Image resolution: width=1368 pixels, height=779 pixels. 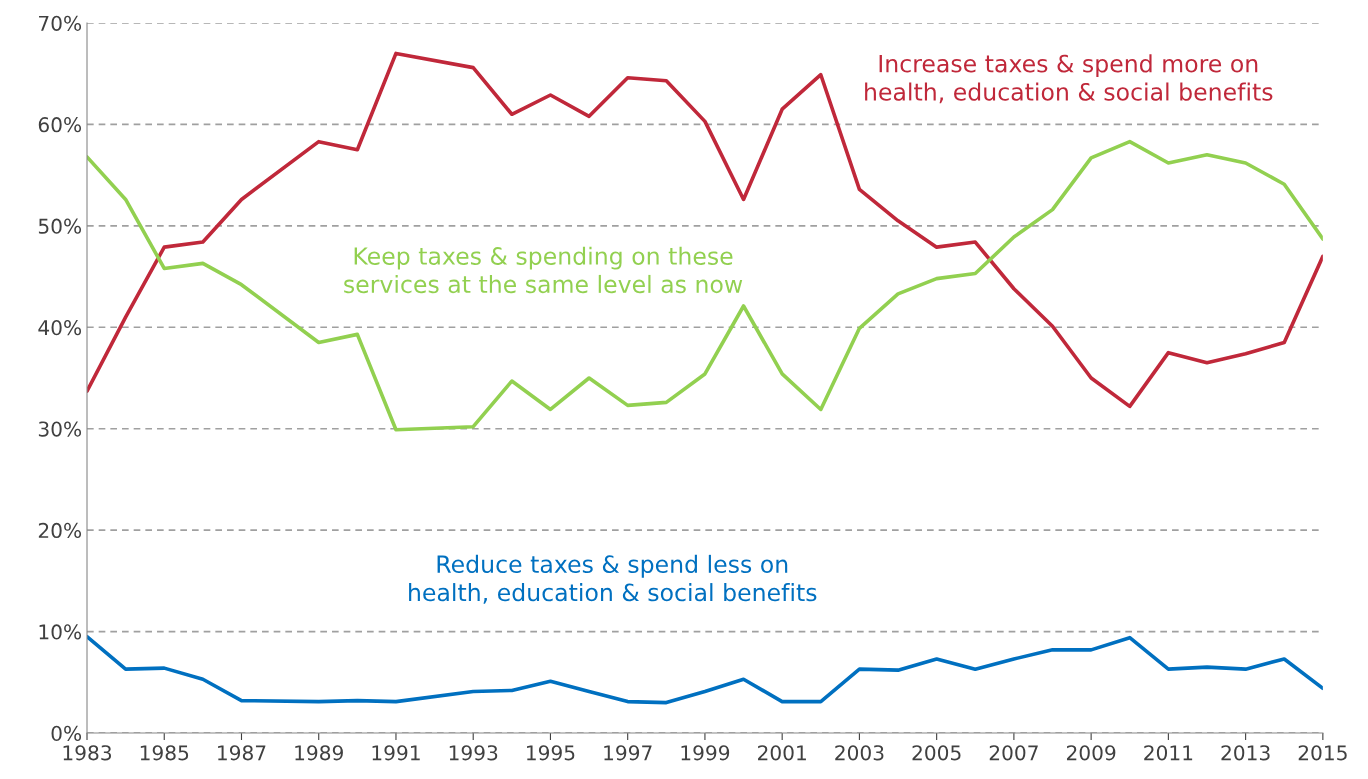 What do you see at coordinates (60, 328) in the screenshot?
I see `y-tick-label: 40%` at bounding box center [60, 328].